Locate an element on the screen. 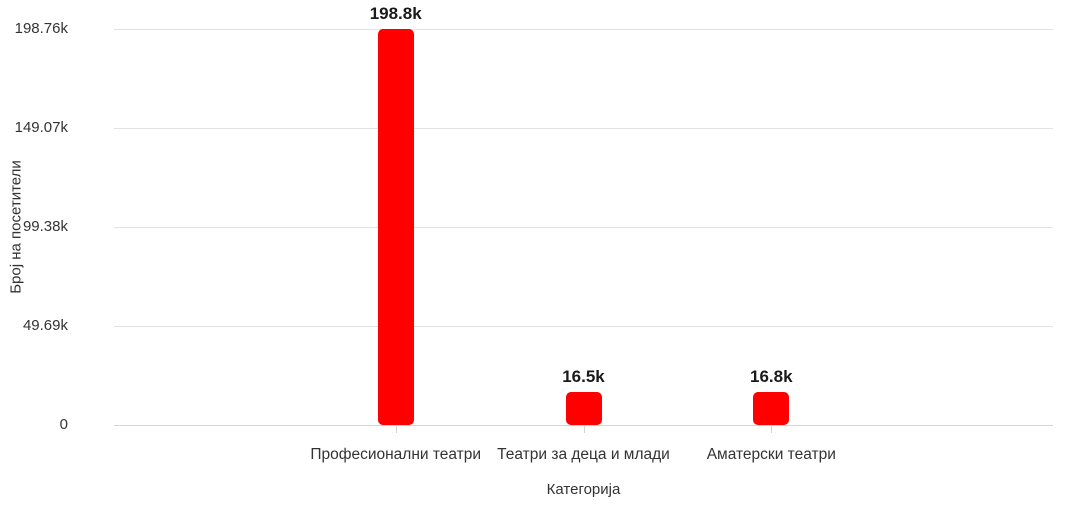 The width and height of the screenshot is (1080, 505). x-axis-line is located at coordinates (583, 425).